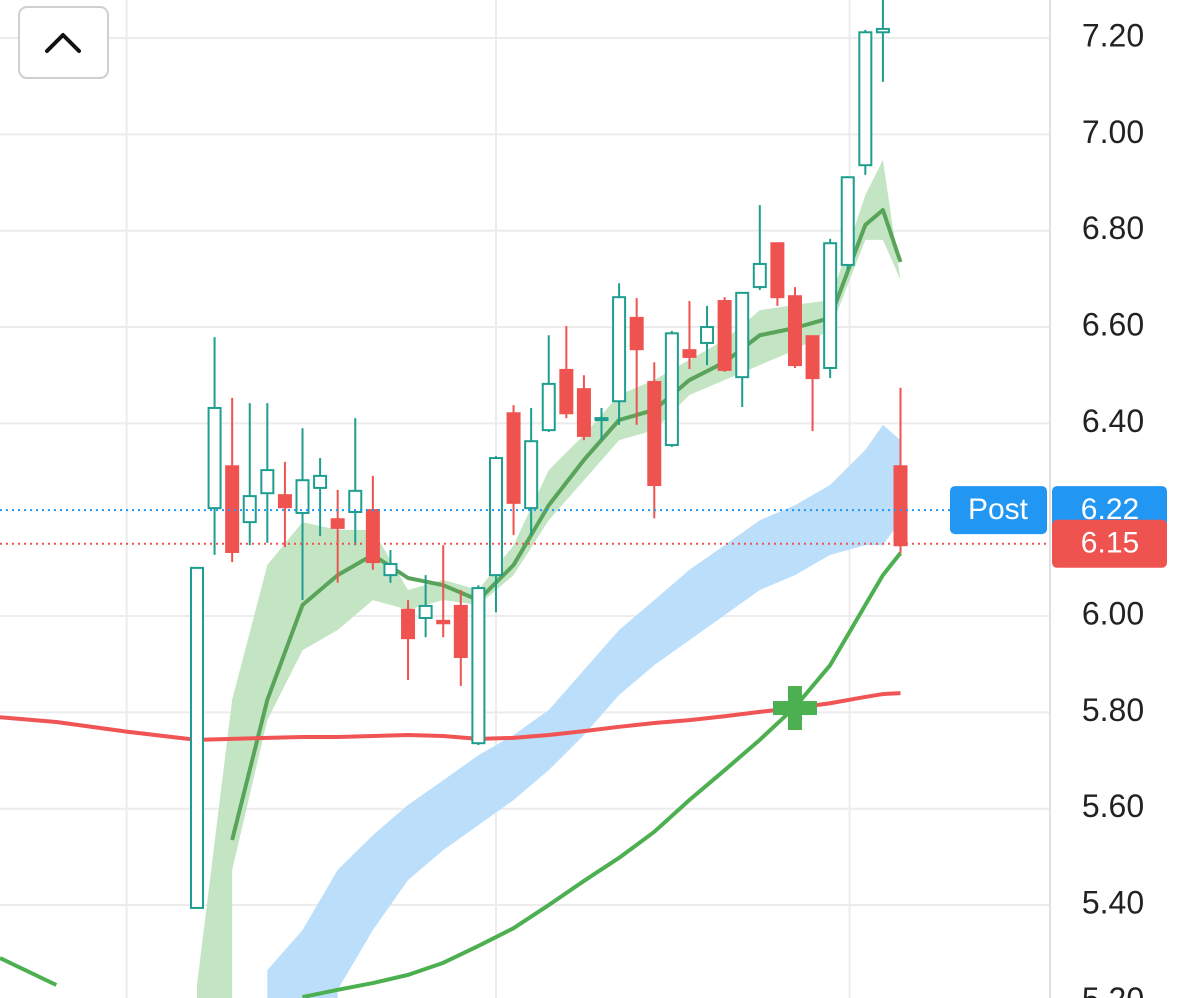 This screenshot has height=998, width=1200. I want to click on cross-marker, so click(794, 708).